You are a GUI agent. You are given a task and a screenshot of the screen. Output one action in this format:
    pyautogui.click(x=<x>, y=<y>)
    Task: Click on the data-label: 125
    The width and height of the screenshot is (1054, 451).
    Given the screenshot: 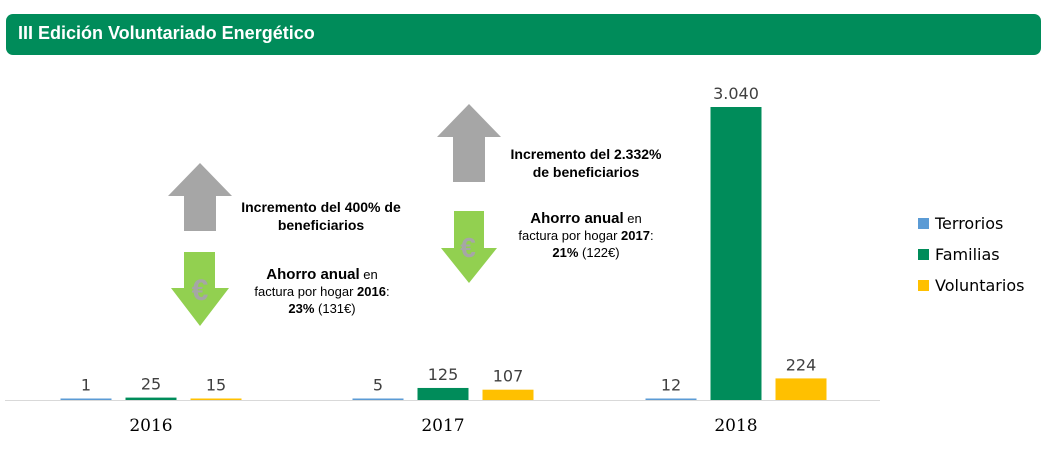 What is the action you would take?
    pyautogui.click(x=443, y=374)
    